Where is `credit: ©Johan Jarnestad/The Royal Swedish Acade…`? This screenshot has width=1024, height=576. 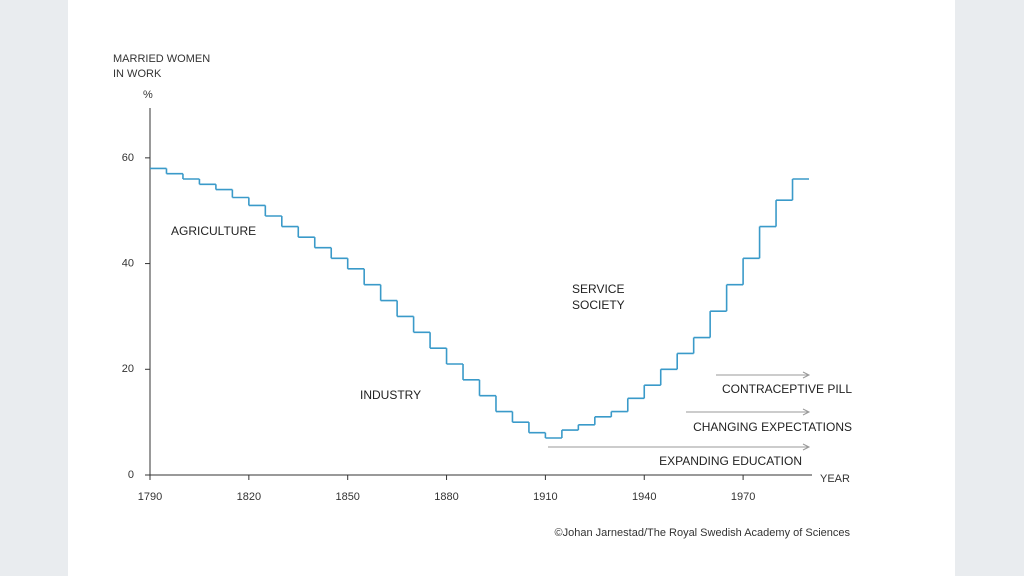
credit: ©Johan Jarnestad/The Royal Swedish Acade… is located at coordinates (703, 533).